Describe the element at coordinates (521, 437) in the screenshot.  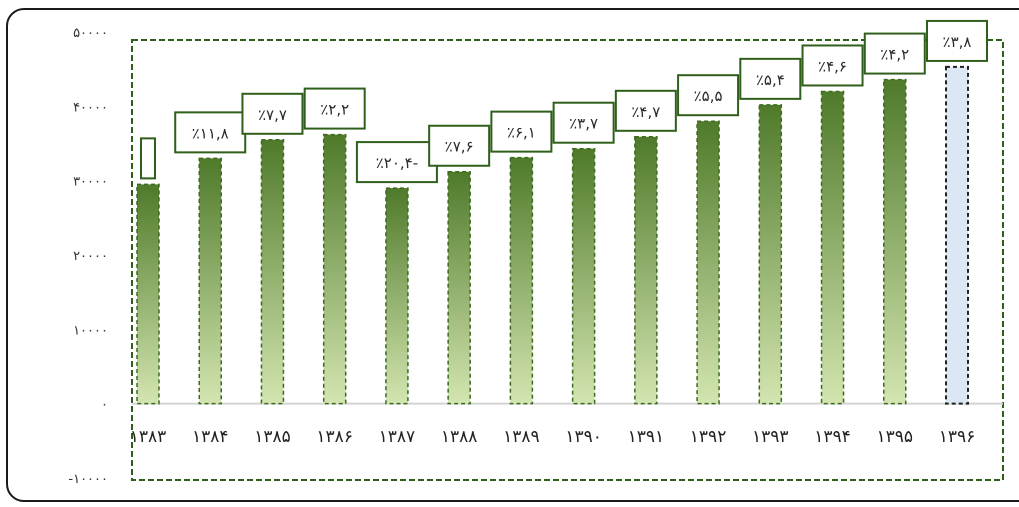
I see `x-tick-label: ۱۳۸۹` at that location.